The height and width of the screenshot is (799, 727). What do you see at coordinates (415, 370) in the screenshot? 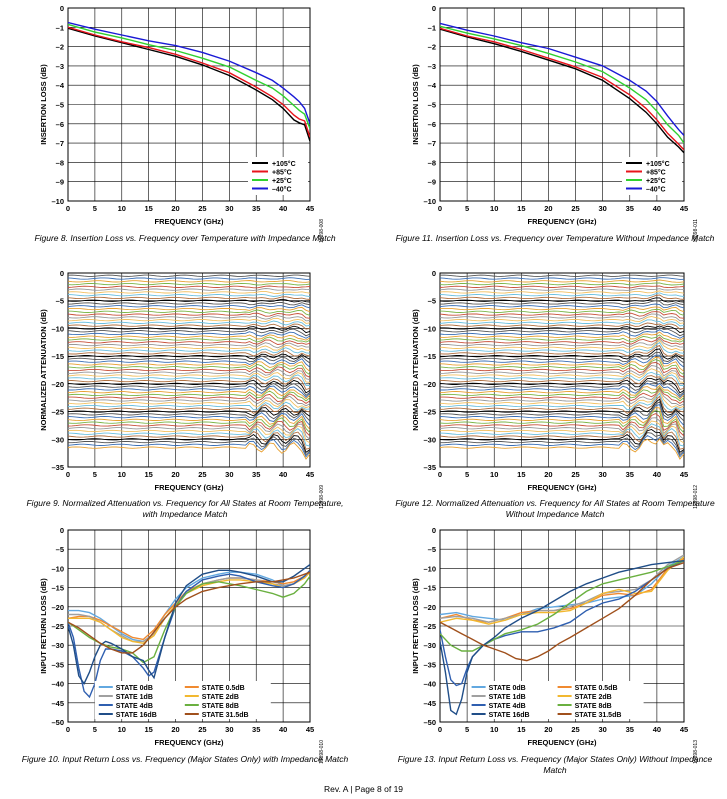
I see `y-axis-label: NORMALIZED ATTENUATION (dB)` at bounding box center [415, 370].